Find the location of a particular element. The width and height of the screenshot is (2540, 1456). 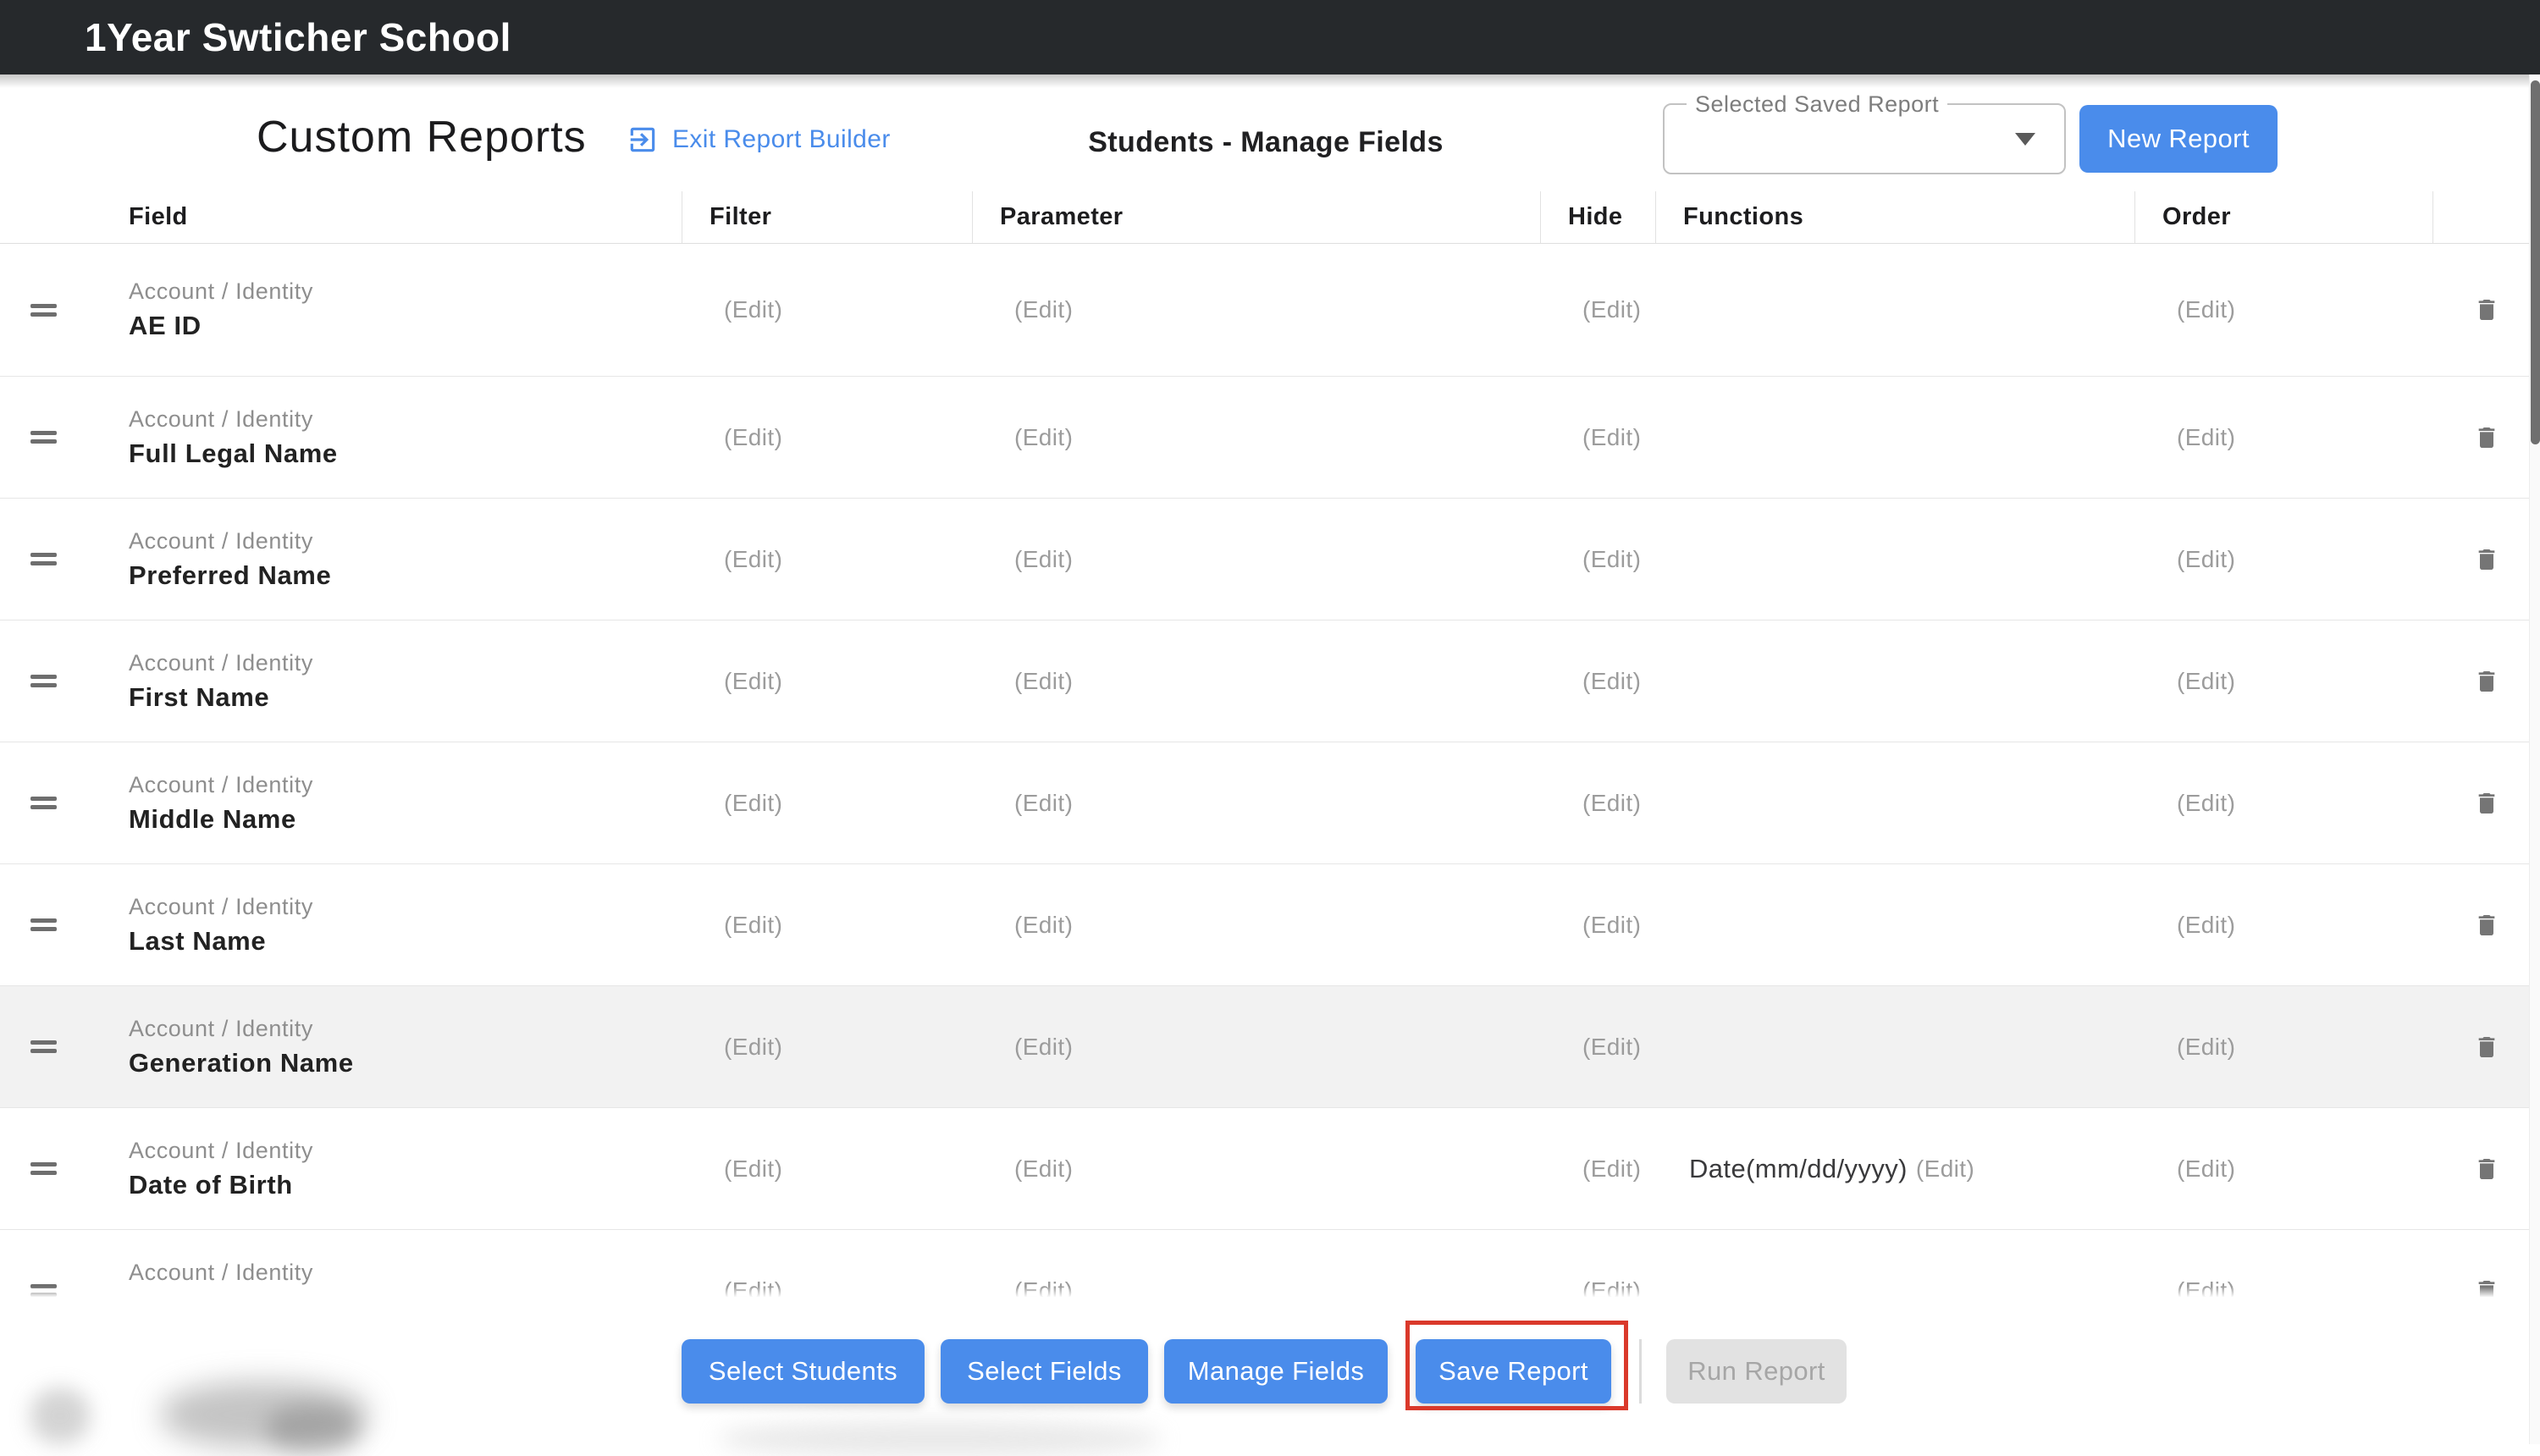

scrollbar-track is located at coordinates (2534, 759).